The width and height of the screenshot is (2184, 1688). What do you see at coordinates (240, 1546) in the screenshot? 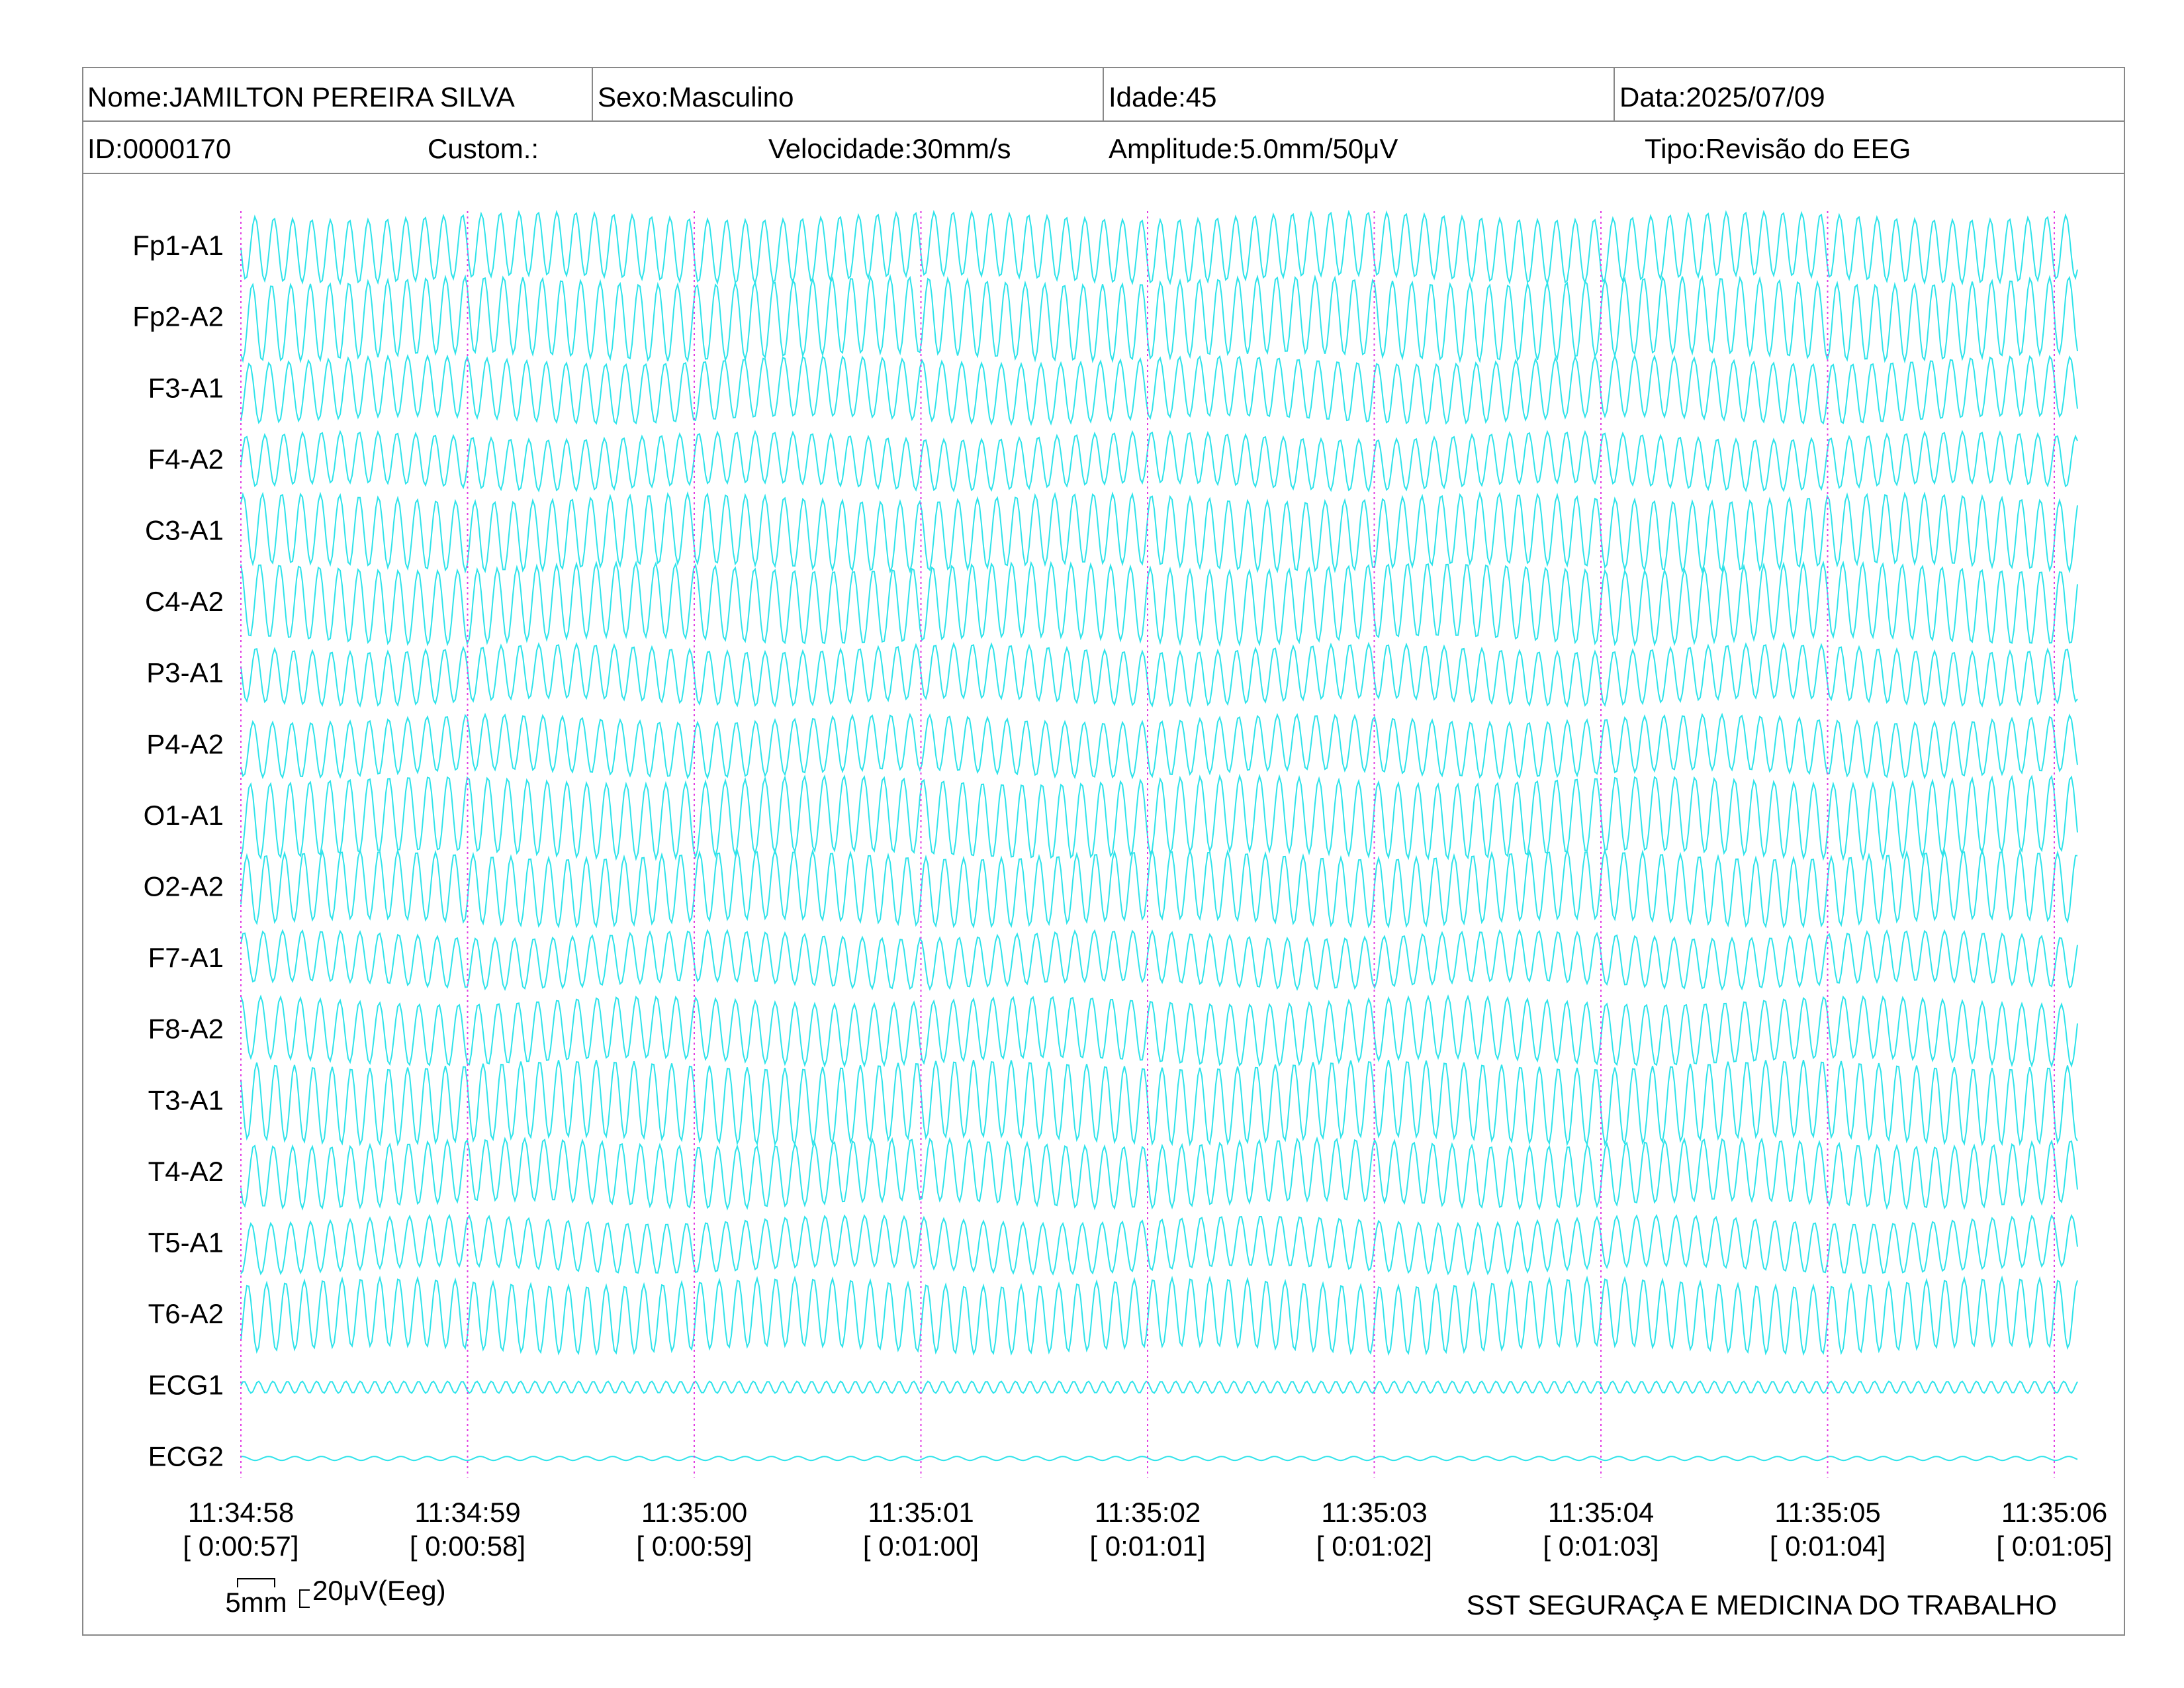
I see `time-elapsed: [ 0:00:57]` at bounding box center [240, 1546].